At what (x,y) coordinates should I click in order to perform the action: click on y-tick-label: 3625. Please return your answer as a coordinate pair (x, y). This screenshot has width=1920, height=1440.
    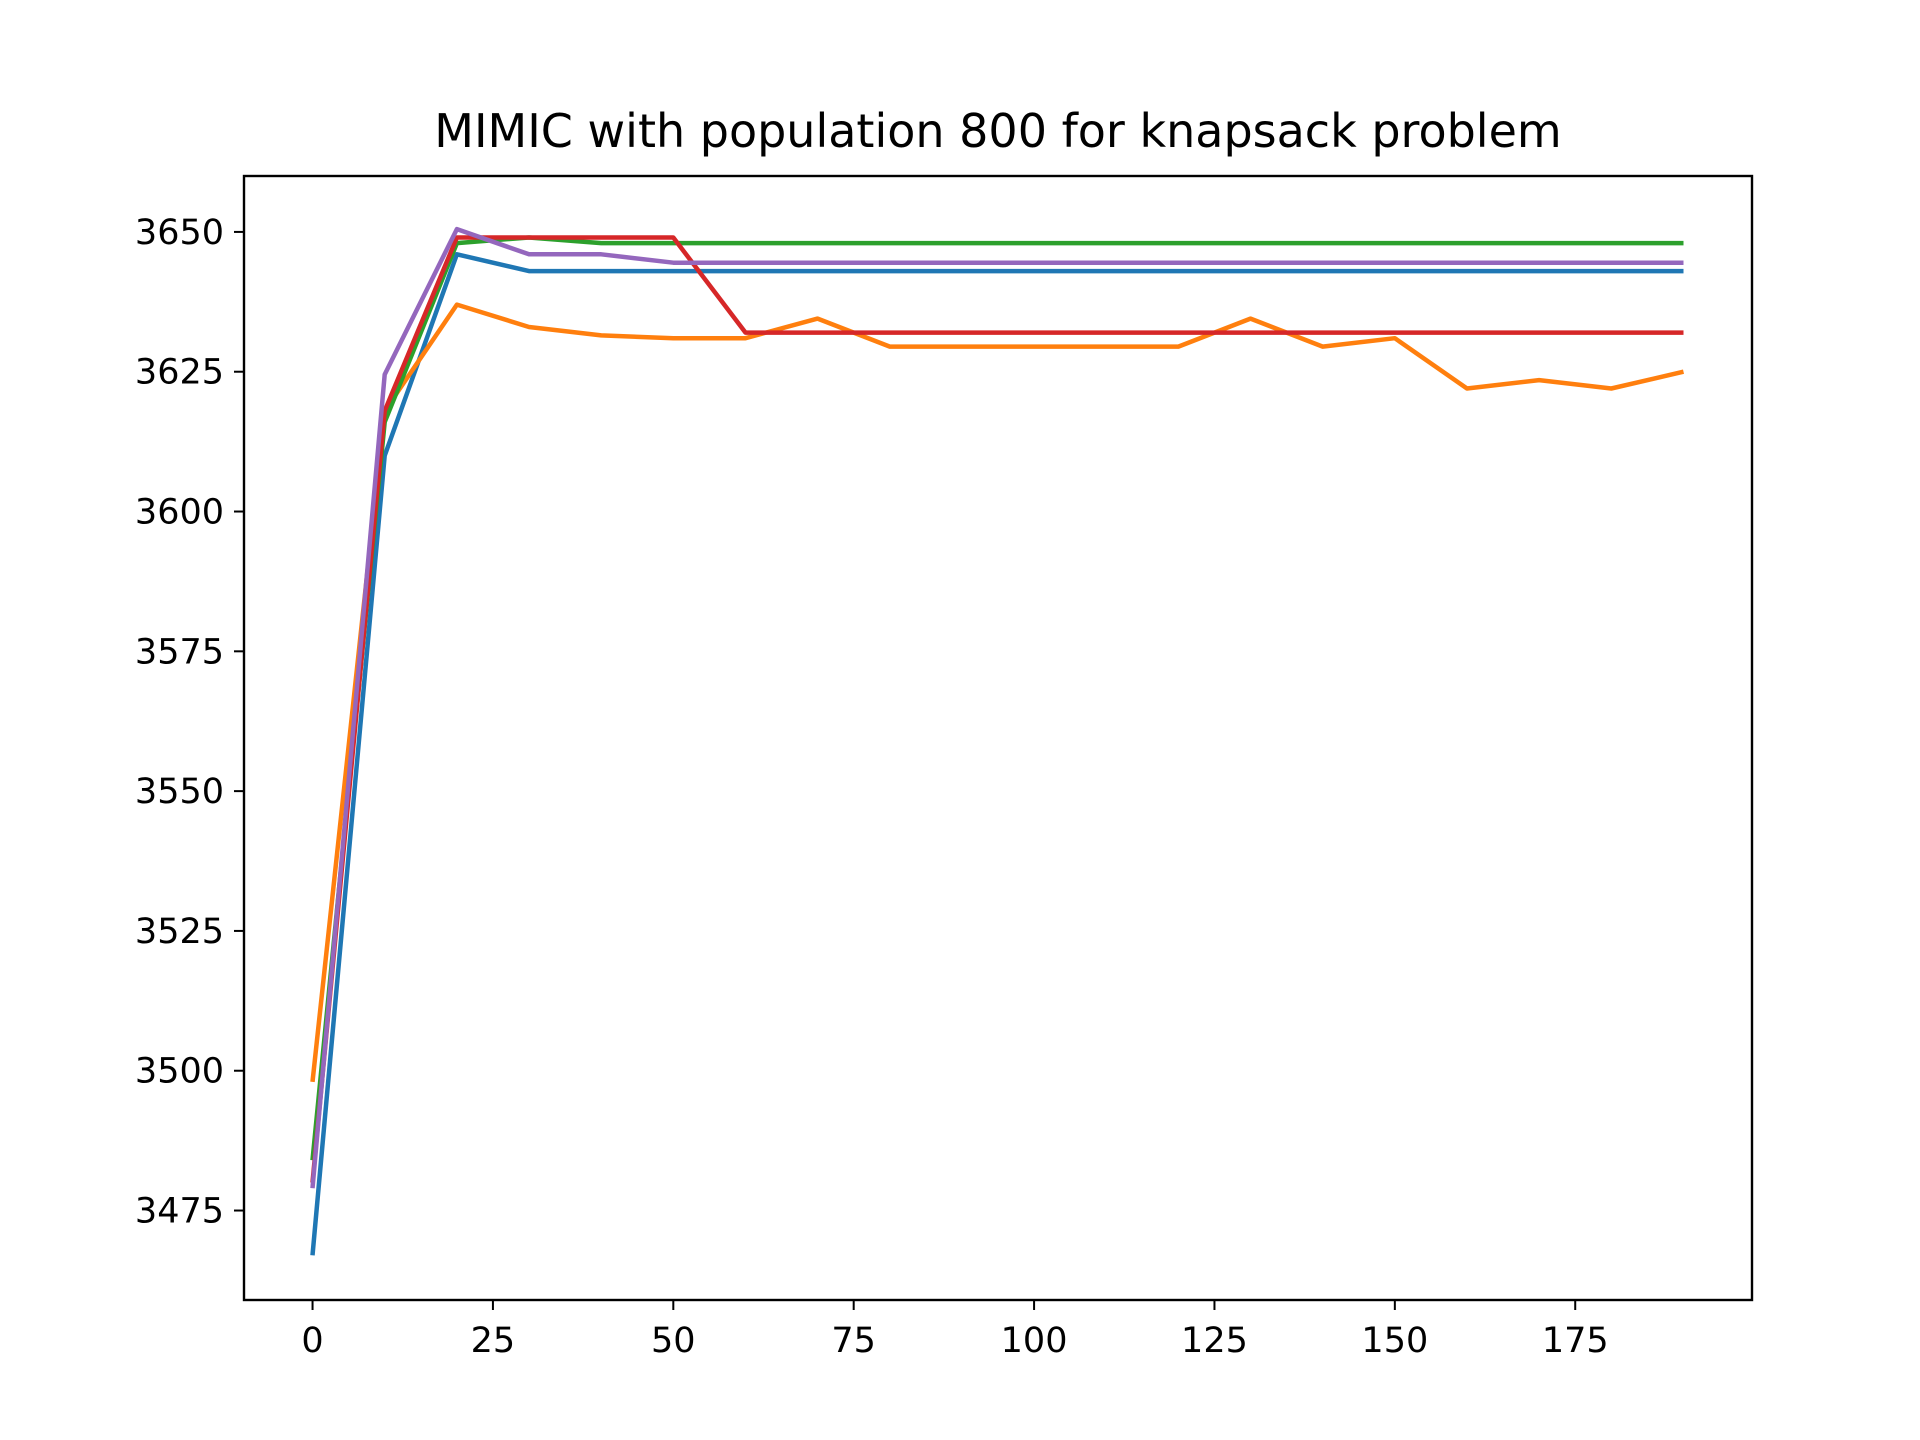
    Looking at the image, I should click on (179, 373).